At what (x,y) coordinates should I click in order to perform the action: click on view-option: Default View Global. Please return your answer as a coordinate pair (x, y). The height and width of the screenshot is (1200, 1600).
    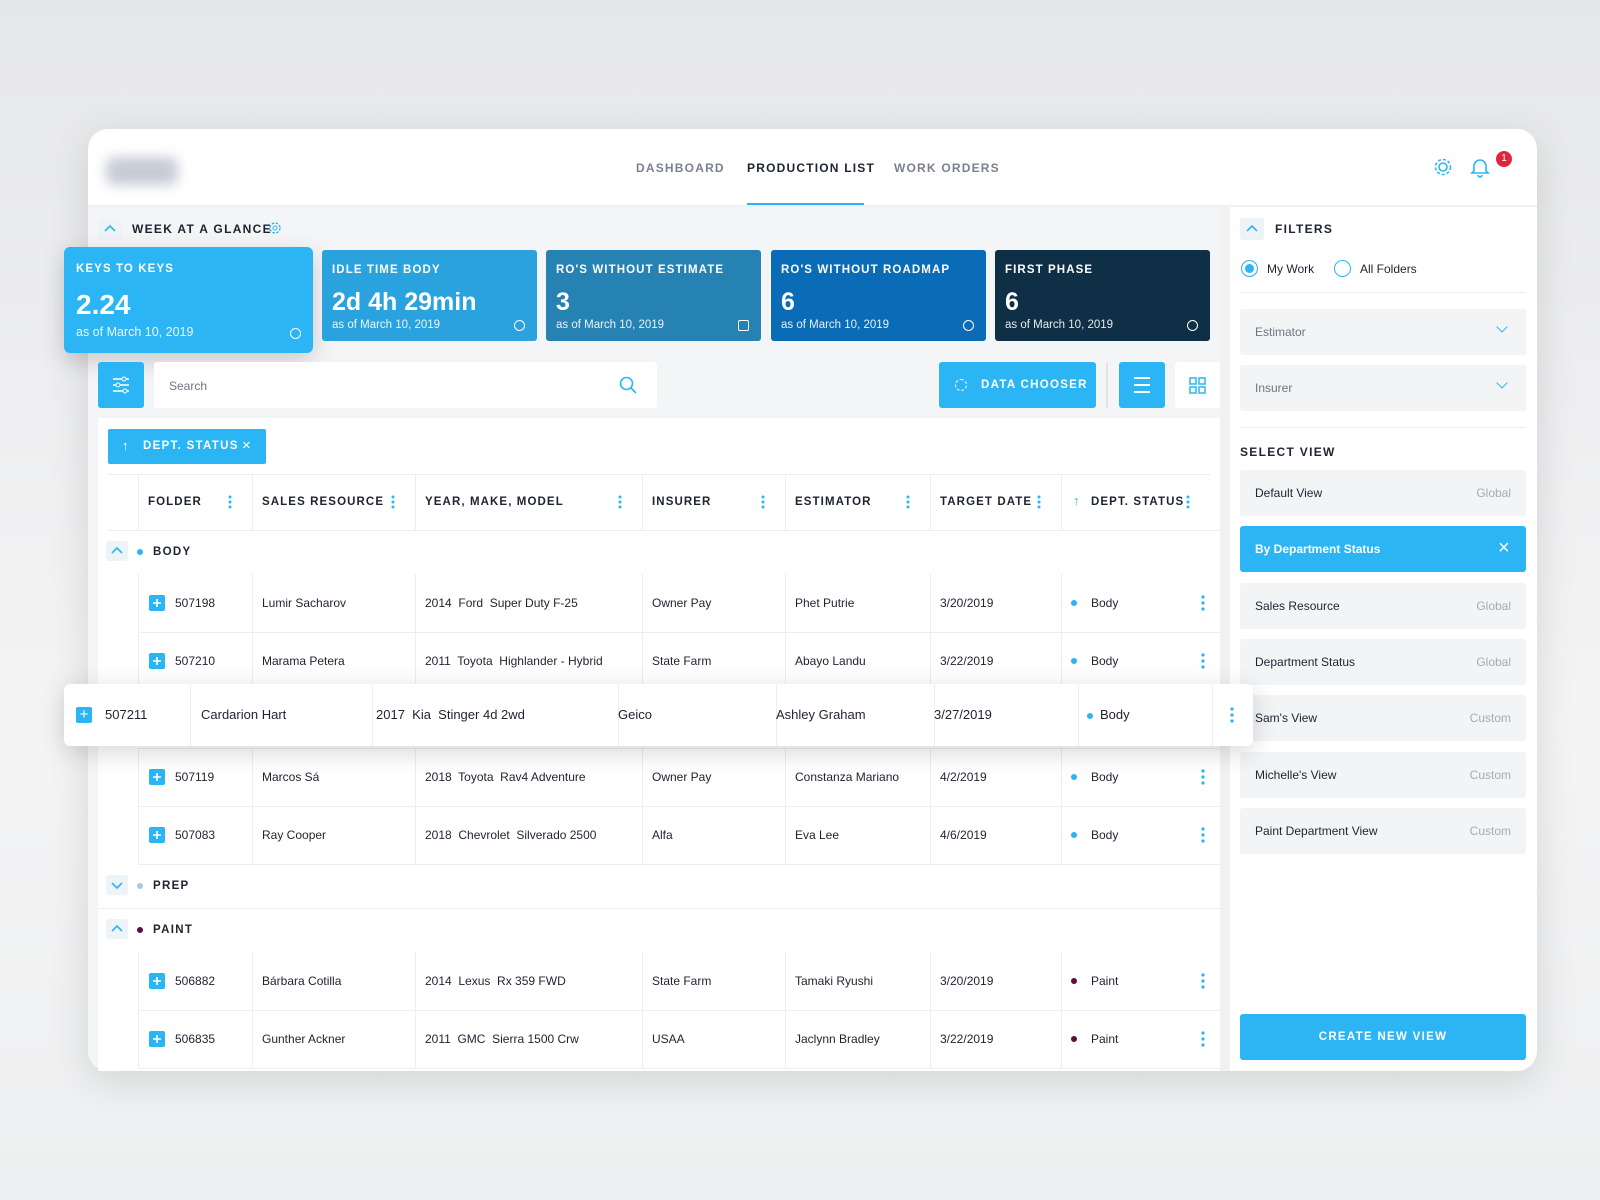
    Looking at the image, I should click on (1383, 493).